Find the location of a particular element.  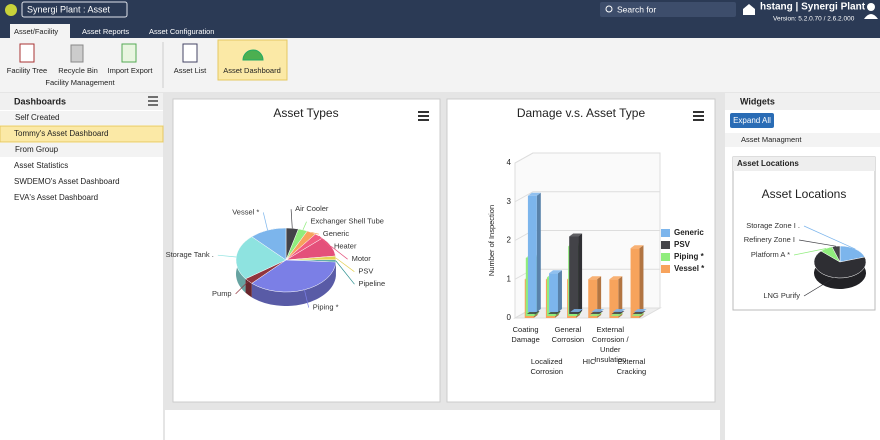

chart-title: Asset Types is located at coordinates (305, 113).